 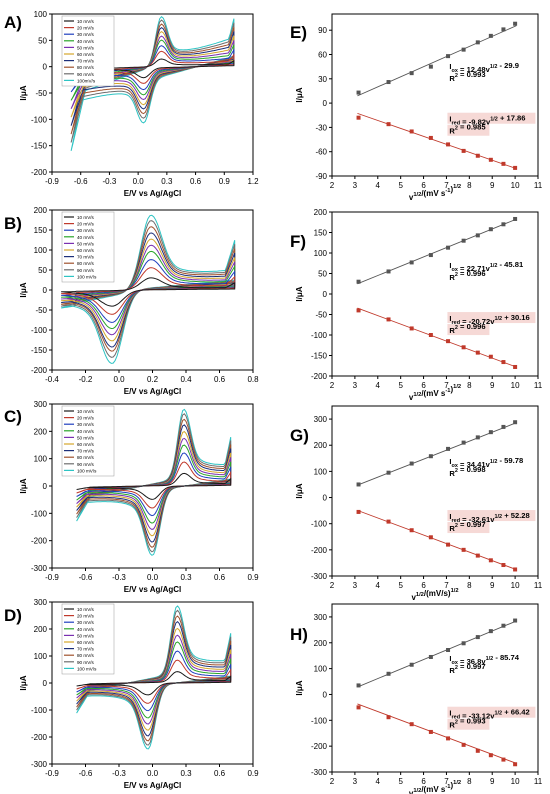 I want to click on x-tick-label: -0.2, so click(x=86, y=379).